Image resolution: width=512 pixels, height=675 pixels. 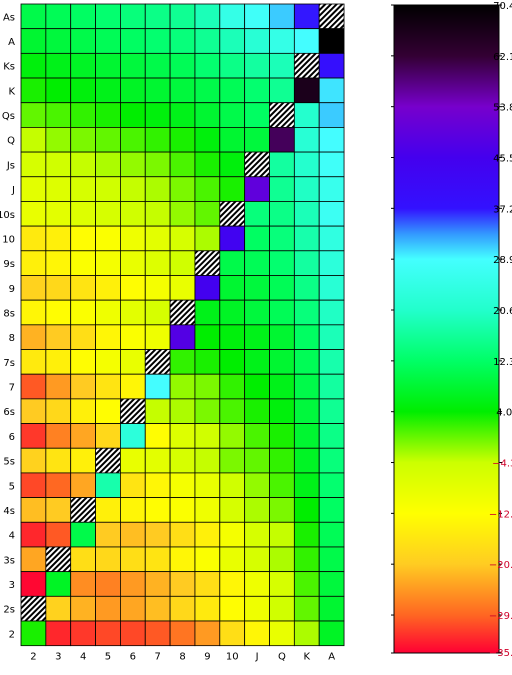 What do you see at coordinates (182, 657) in the screenshot?
I see `column-label: 8` at bounding box center [182, 657].